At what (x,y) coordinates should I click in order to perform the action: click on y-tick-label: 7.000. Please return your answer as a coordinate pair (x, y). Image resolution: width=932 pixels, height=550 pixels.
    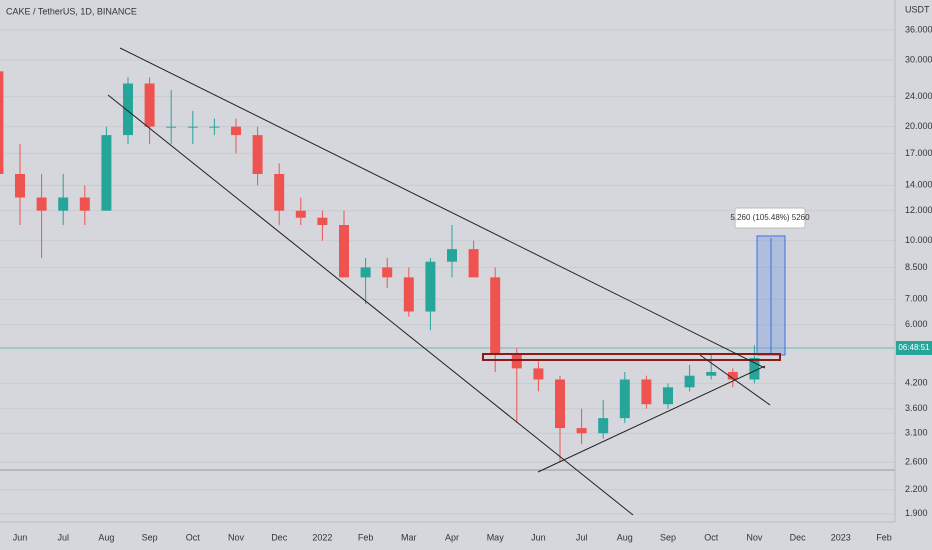
    Looking at the image, I should click on (916, 299).